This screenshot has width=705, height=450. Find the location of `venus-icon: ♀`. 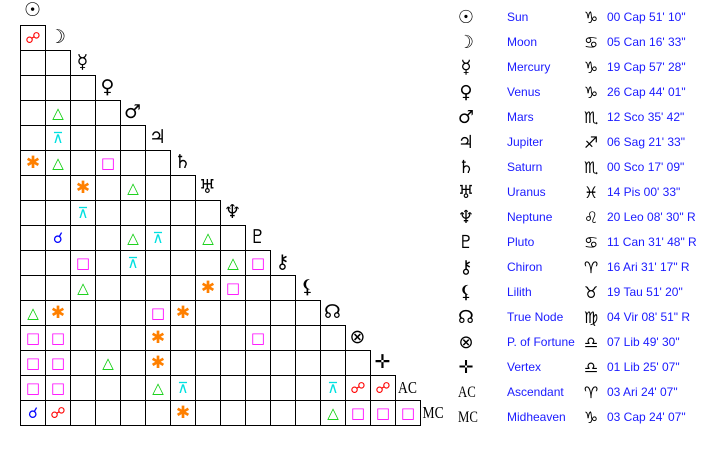

venus-icon: ♀ is located at coordinates (466, 92).